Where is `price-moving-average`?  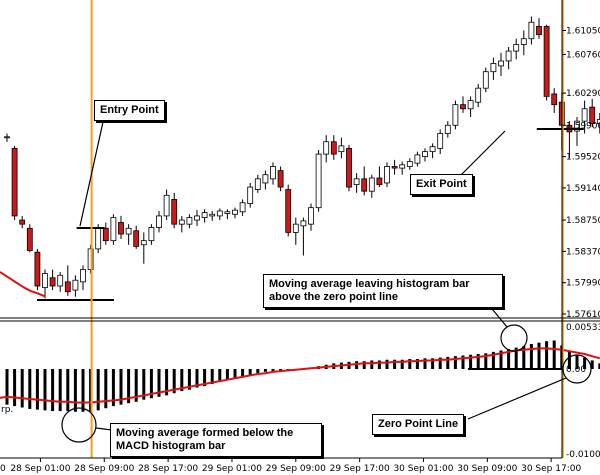 price-moving-average is located at coordinates (23, 284).